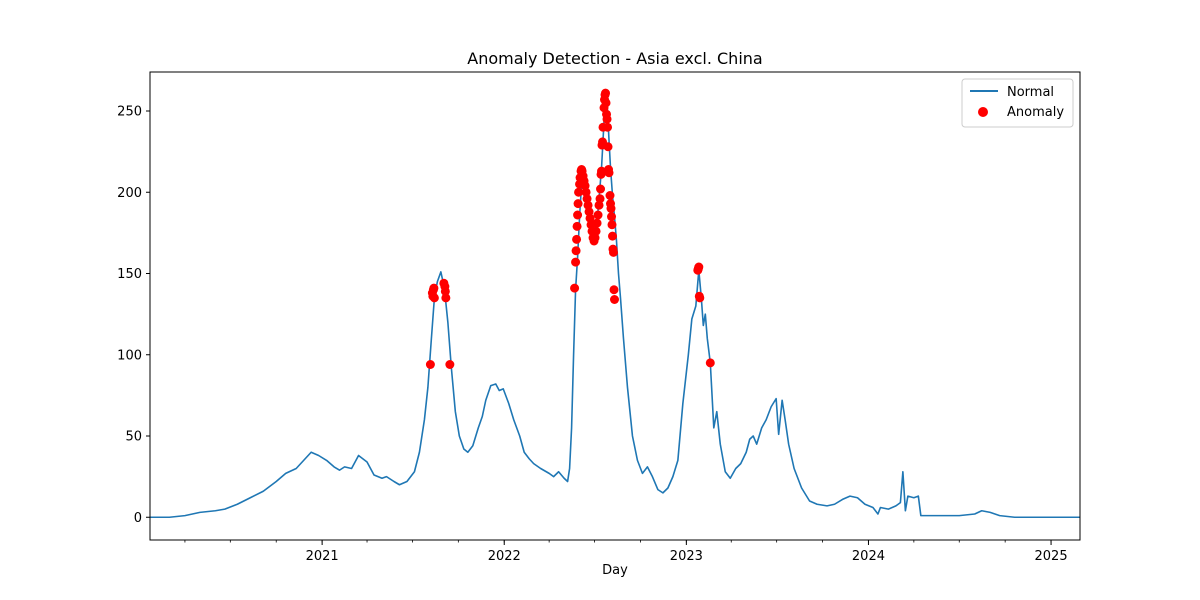 This screenshot has width=1200, height=600. I want to click on y-tick-label: 0, so click(138, 518).